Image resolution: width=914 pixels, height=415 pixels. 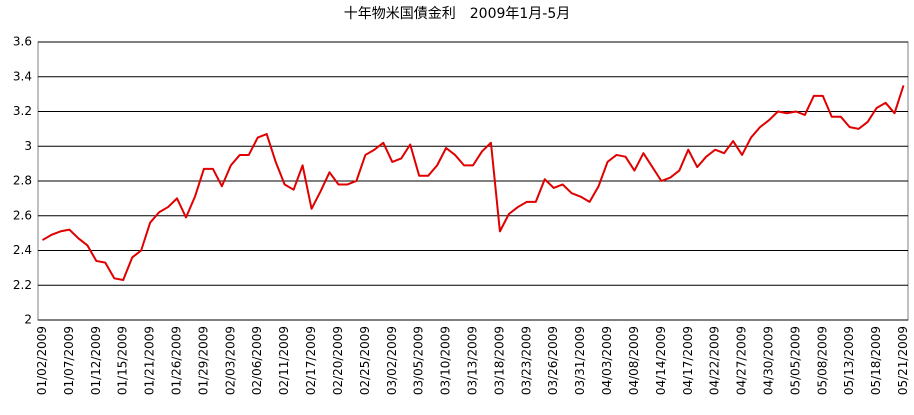 What do you see at coordinates (177, 360) in the screenshot?
I see `x-tick-label: 01/26/2009` at bounding box center [177, 360].